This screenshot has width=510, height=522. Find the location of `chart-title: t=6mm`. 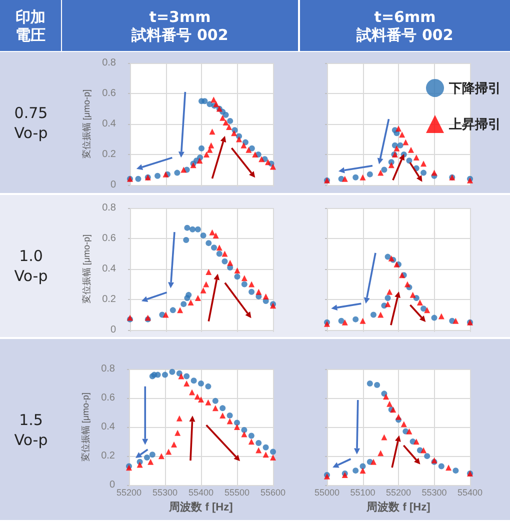

chart-title: t=6mm is located at coordinates (405, 17).